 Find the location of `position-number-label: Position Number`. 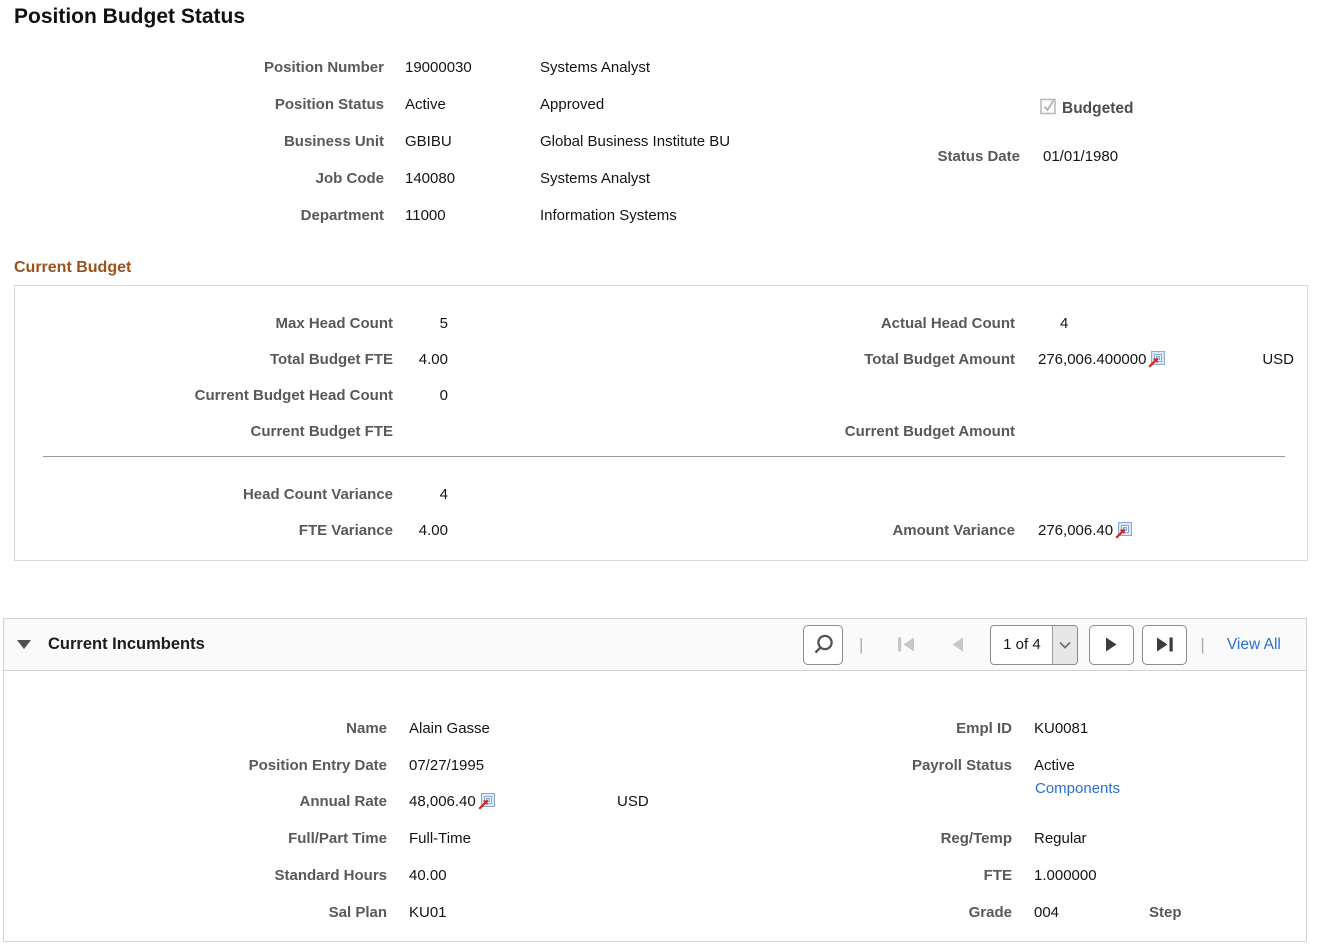

position-number-label: Position Number is located at coordinates (323, 67).